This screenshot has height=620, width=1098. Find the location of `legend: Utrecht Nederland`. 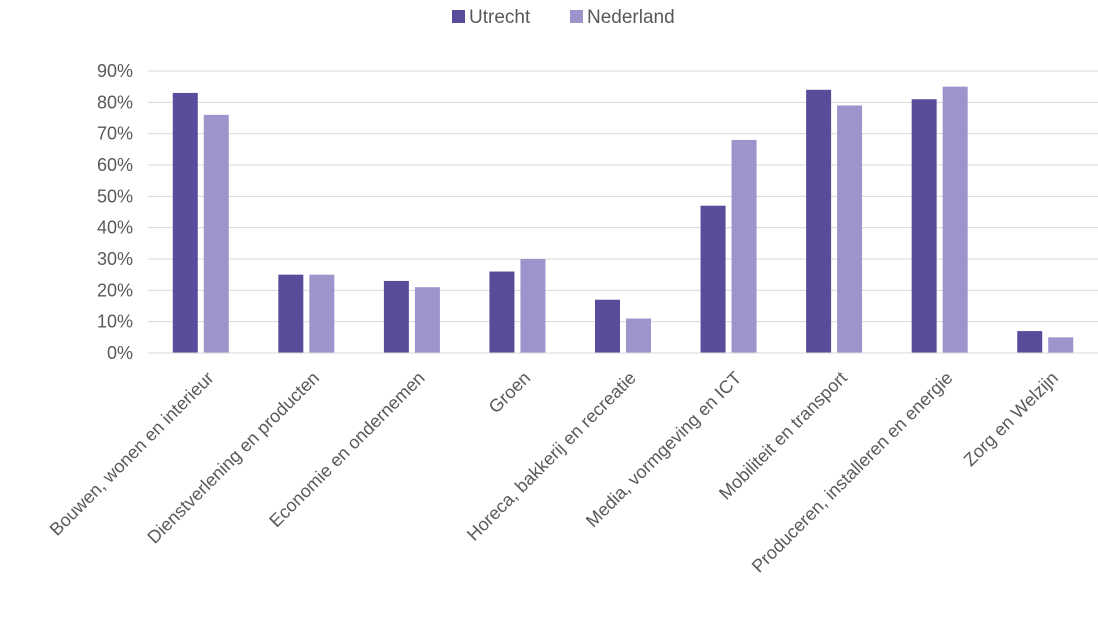

legend: Utrecht Nederland is located at coordinates (563, 17).